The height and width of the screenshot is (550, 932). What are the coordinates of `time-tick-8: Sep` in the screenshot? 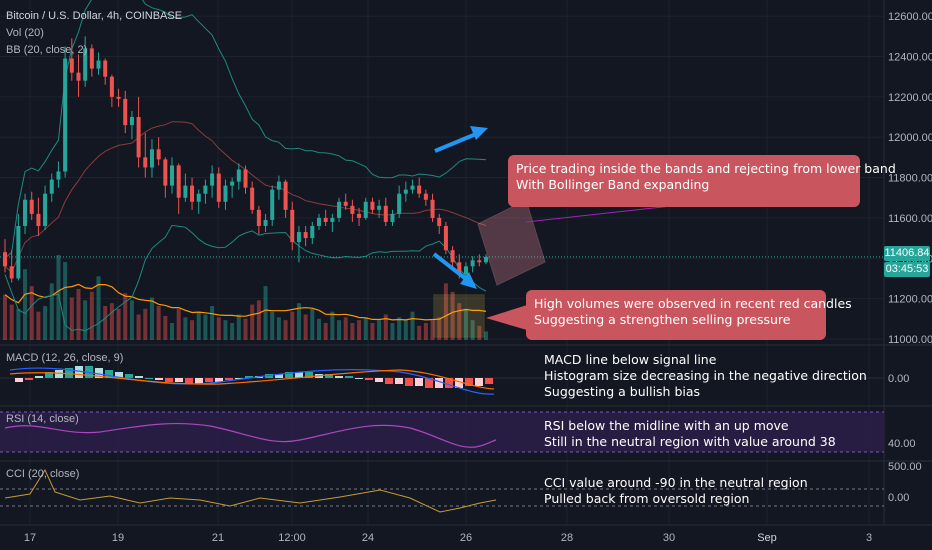 It's located at (767, 538).